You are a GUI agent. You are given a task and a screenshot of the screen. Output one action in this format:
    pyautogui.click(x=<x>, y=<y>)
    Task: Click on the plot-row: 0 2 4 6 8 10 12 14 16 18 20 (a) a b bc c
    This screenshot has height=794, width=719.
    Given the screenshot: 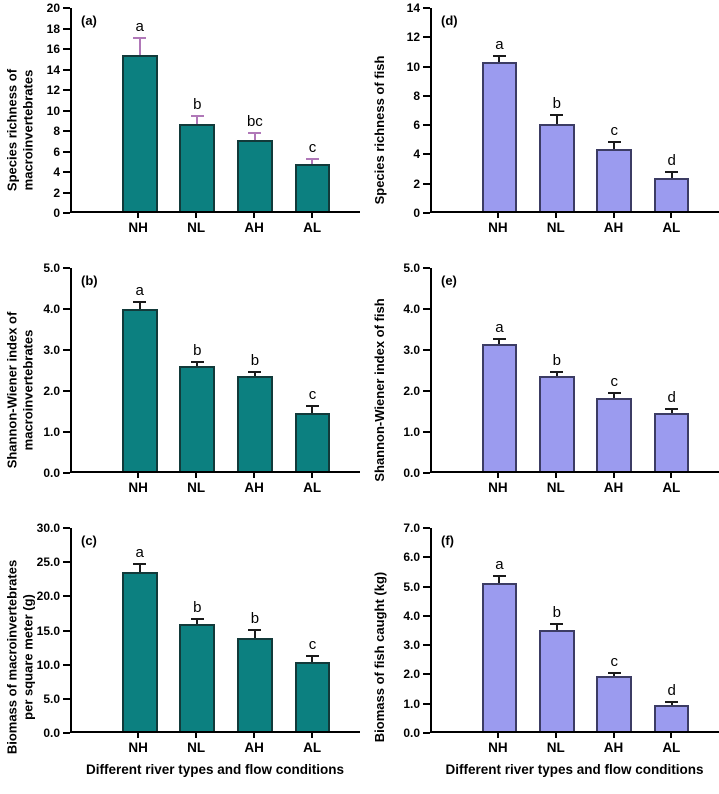 What is the action you would take?
    pyautogui.click(x=200, y=110)
    